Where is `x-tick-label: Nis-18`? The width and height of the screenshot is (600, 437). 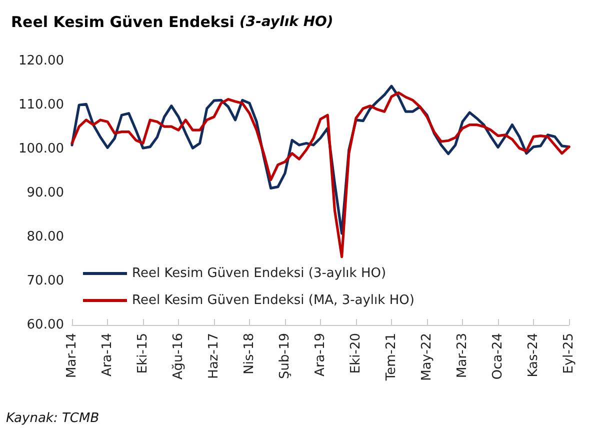
x-tick-label: Nis-18 is located at coordinates (249, 353).